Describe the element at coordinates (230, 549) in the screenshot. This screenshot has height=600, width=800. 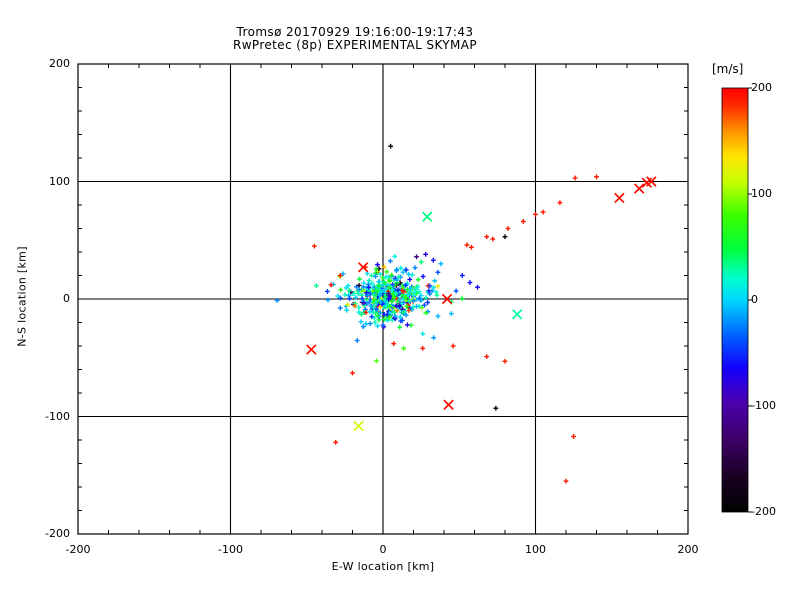
I see `x-tick-label: -100` at that location.